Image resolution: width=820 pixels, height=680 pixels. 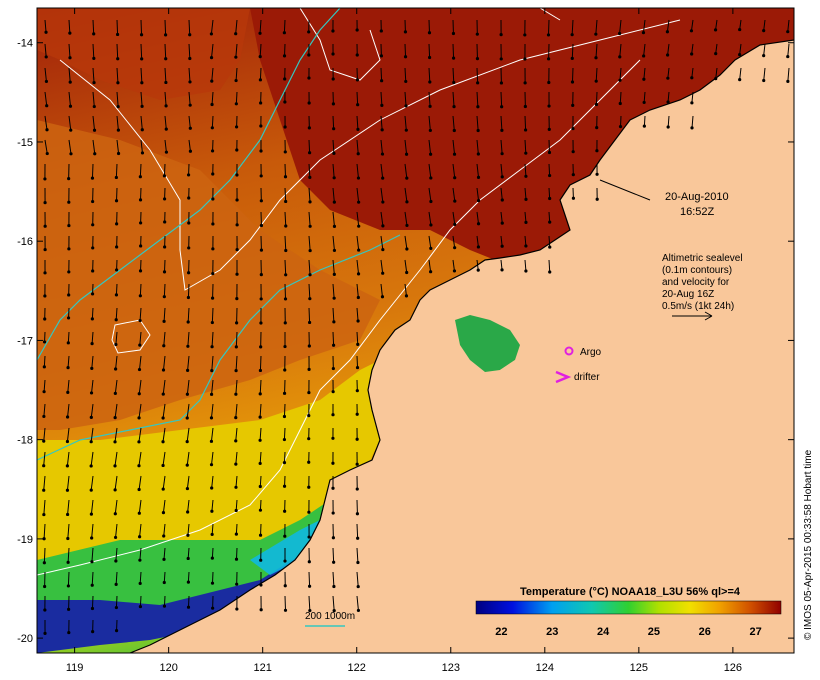 I want to click on x-tick-label: 122, so click(x=357, y=668).